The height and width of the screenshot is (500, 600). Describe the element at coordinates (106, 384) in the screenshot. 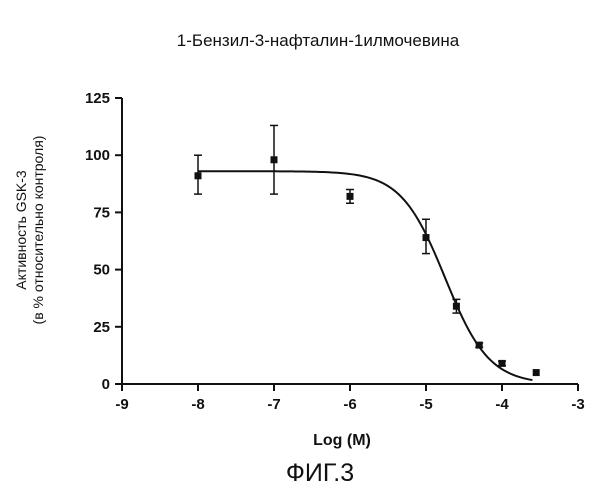

I see `y-tick-label: 0` at that location.